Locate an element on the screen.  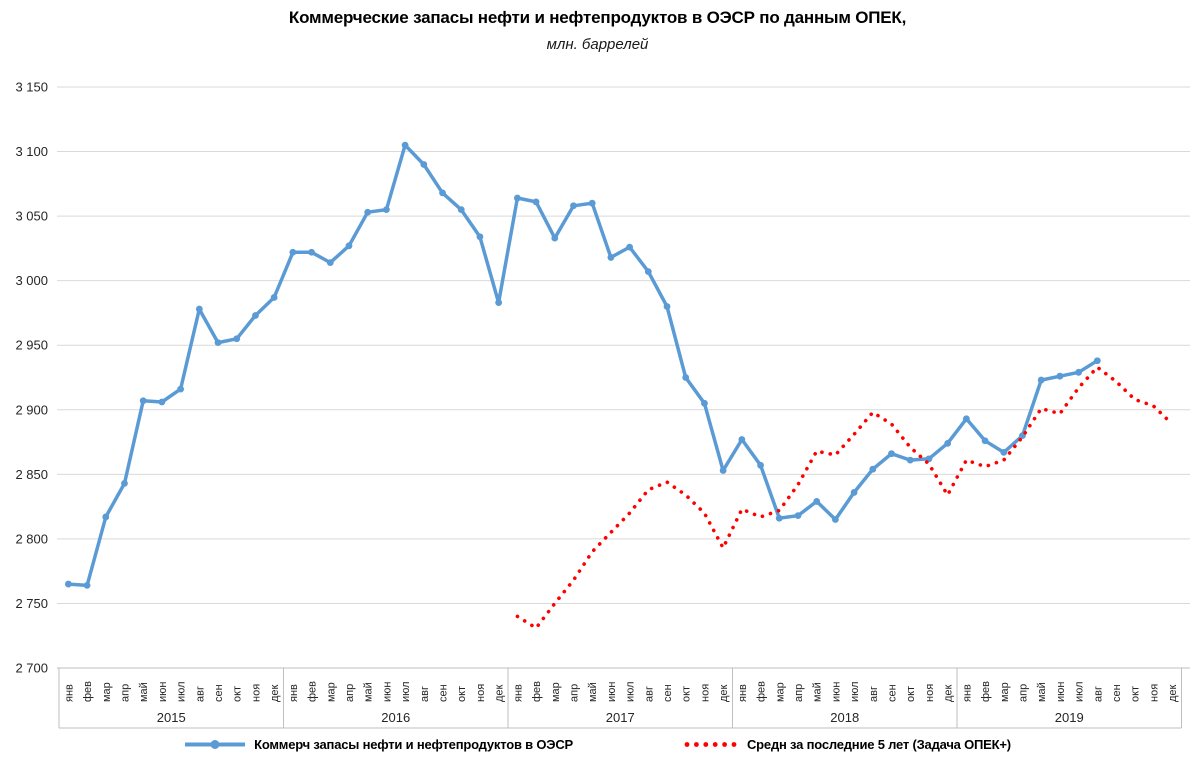
y-axis-tick-label: 3 100 is located at coordinates (31, 151).